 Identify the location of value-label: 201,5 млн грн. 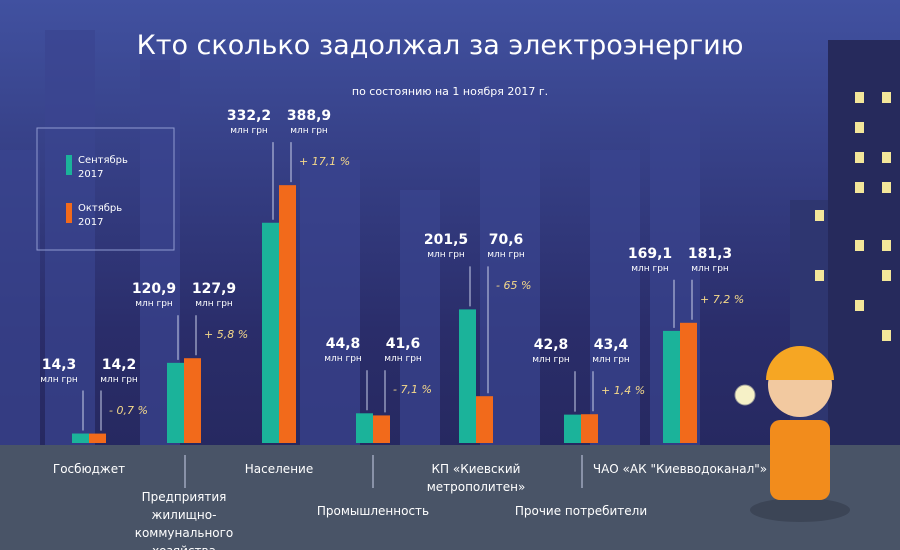
(446, 246).